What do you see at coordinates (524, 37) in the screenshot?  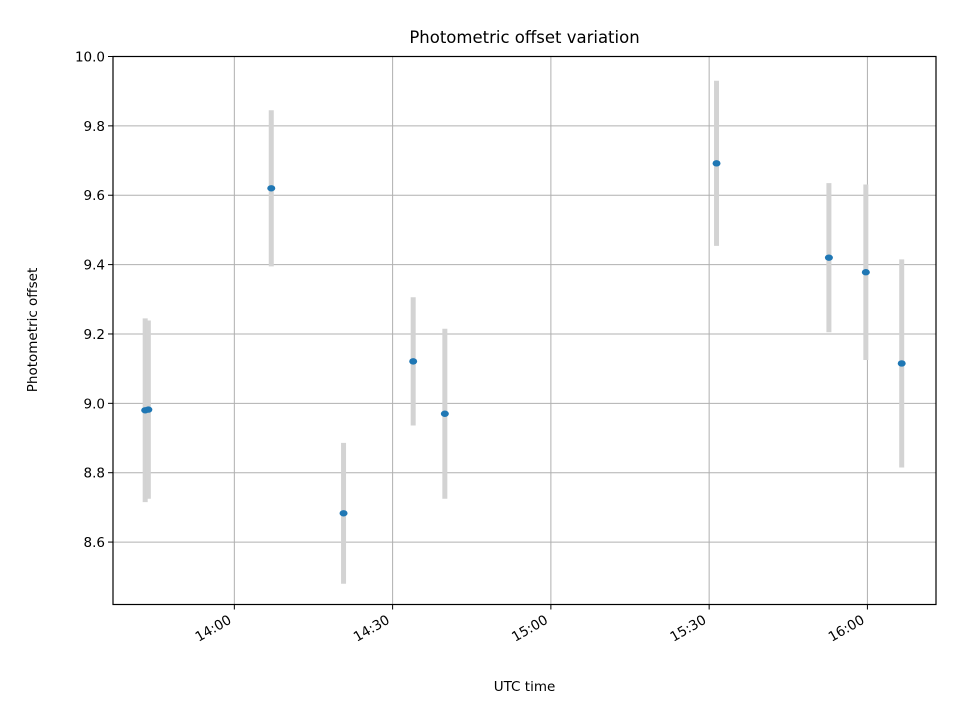 I see `chart-title: Photometric offset variation` at bounding box center [524, 37].